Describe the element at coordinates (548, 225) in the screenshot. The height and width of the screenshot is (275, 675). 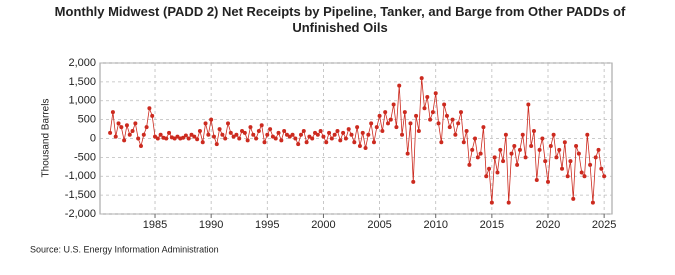
I see `x-tick-label: 2020` at that location.